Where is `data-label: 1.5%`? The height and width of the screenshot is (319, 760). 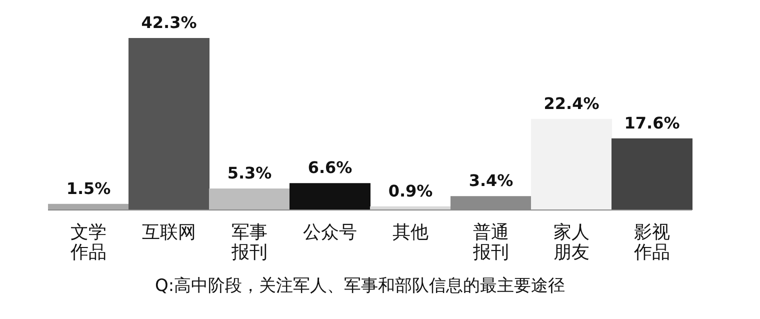
data-label: 1.5% is located at coordinates (88, 188).